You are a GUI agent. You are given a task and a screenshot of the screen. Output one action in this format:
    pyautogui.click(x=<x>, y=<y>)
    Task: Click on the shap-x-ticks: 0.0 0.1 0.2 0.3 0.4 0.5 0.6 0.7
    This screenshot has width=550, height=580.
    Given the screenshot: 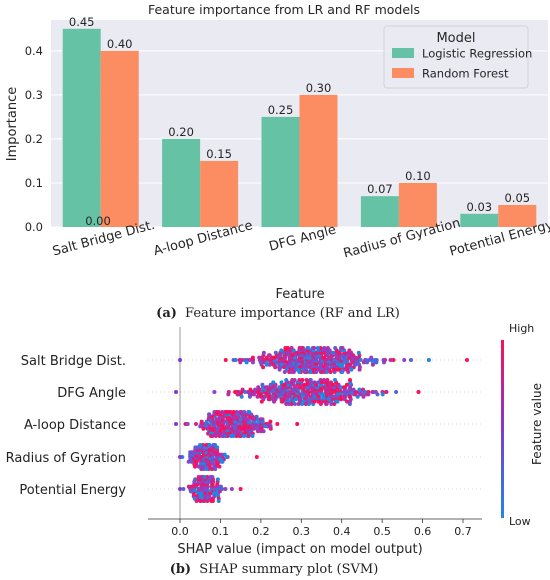 What is the action you would take?
    pyautogui.click(x=321, y=528)
    